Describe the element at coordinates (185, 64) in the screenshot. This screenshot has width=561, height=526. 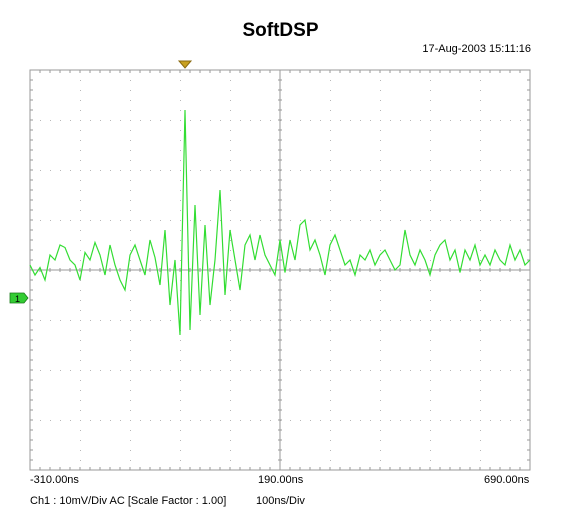
I see `trigger-position-icon` at that location.